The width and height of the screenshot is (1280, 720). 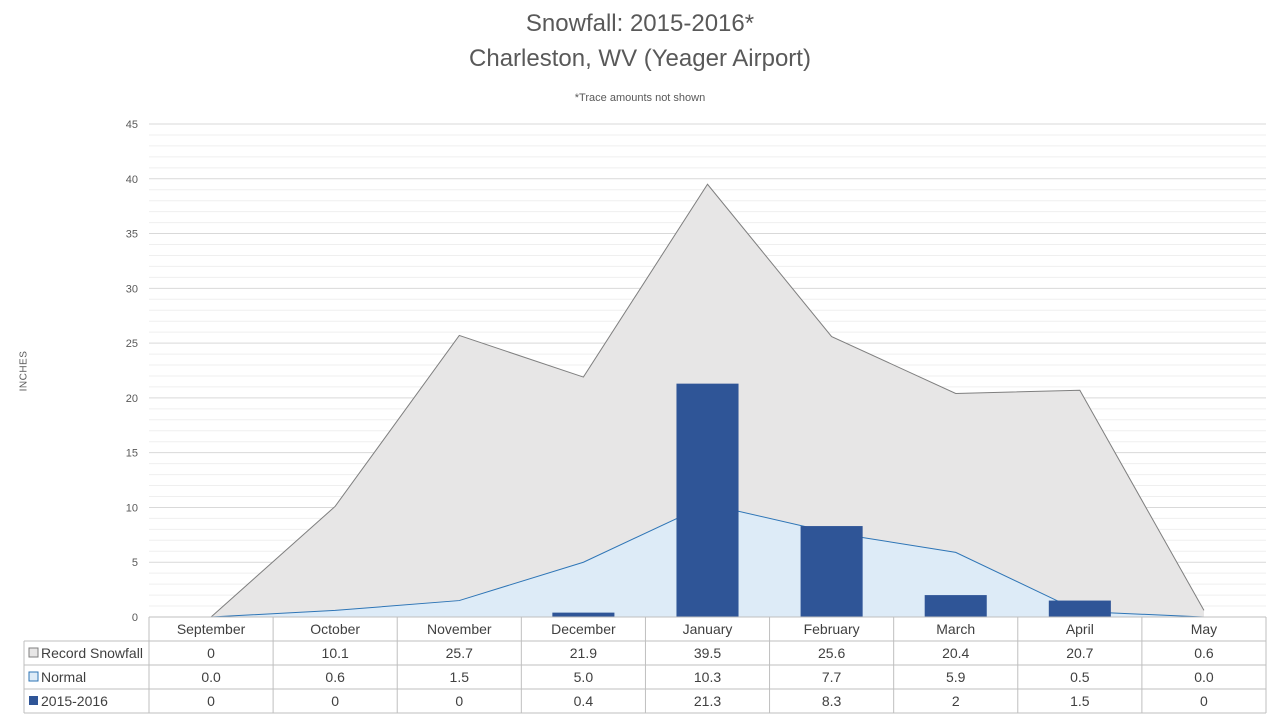 I want to click on 2015-2016-value-october: 0, so click(x=335, y=701).